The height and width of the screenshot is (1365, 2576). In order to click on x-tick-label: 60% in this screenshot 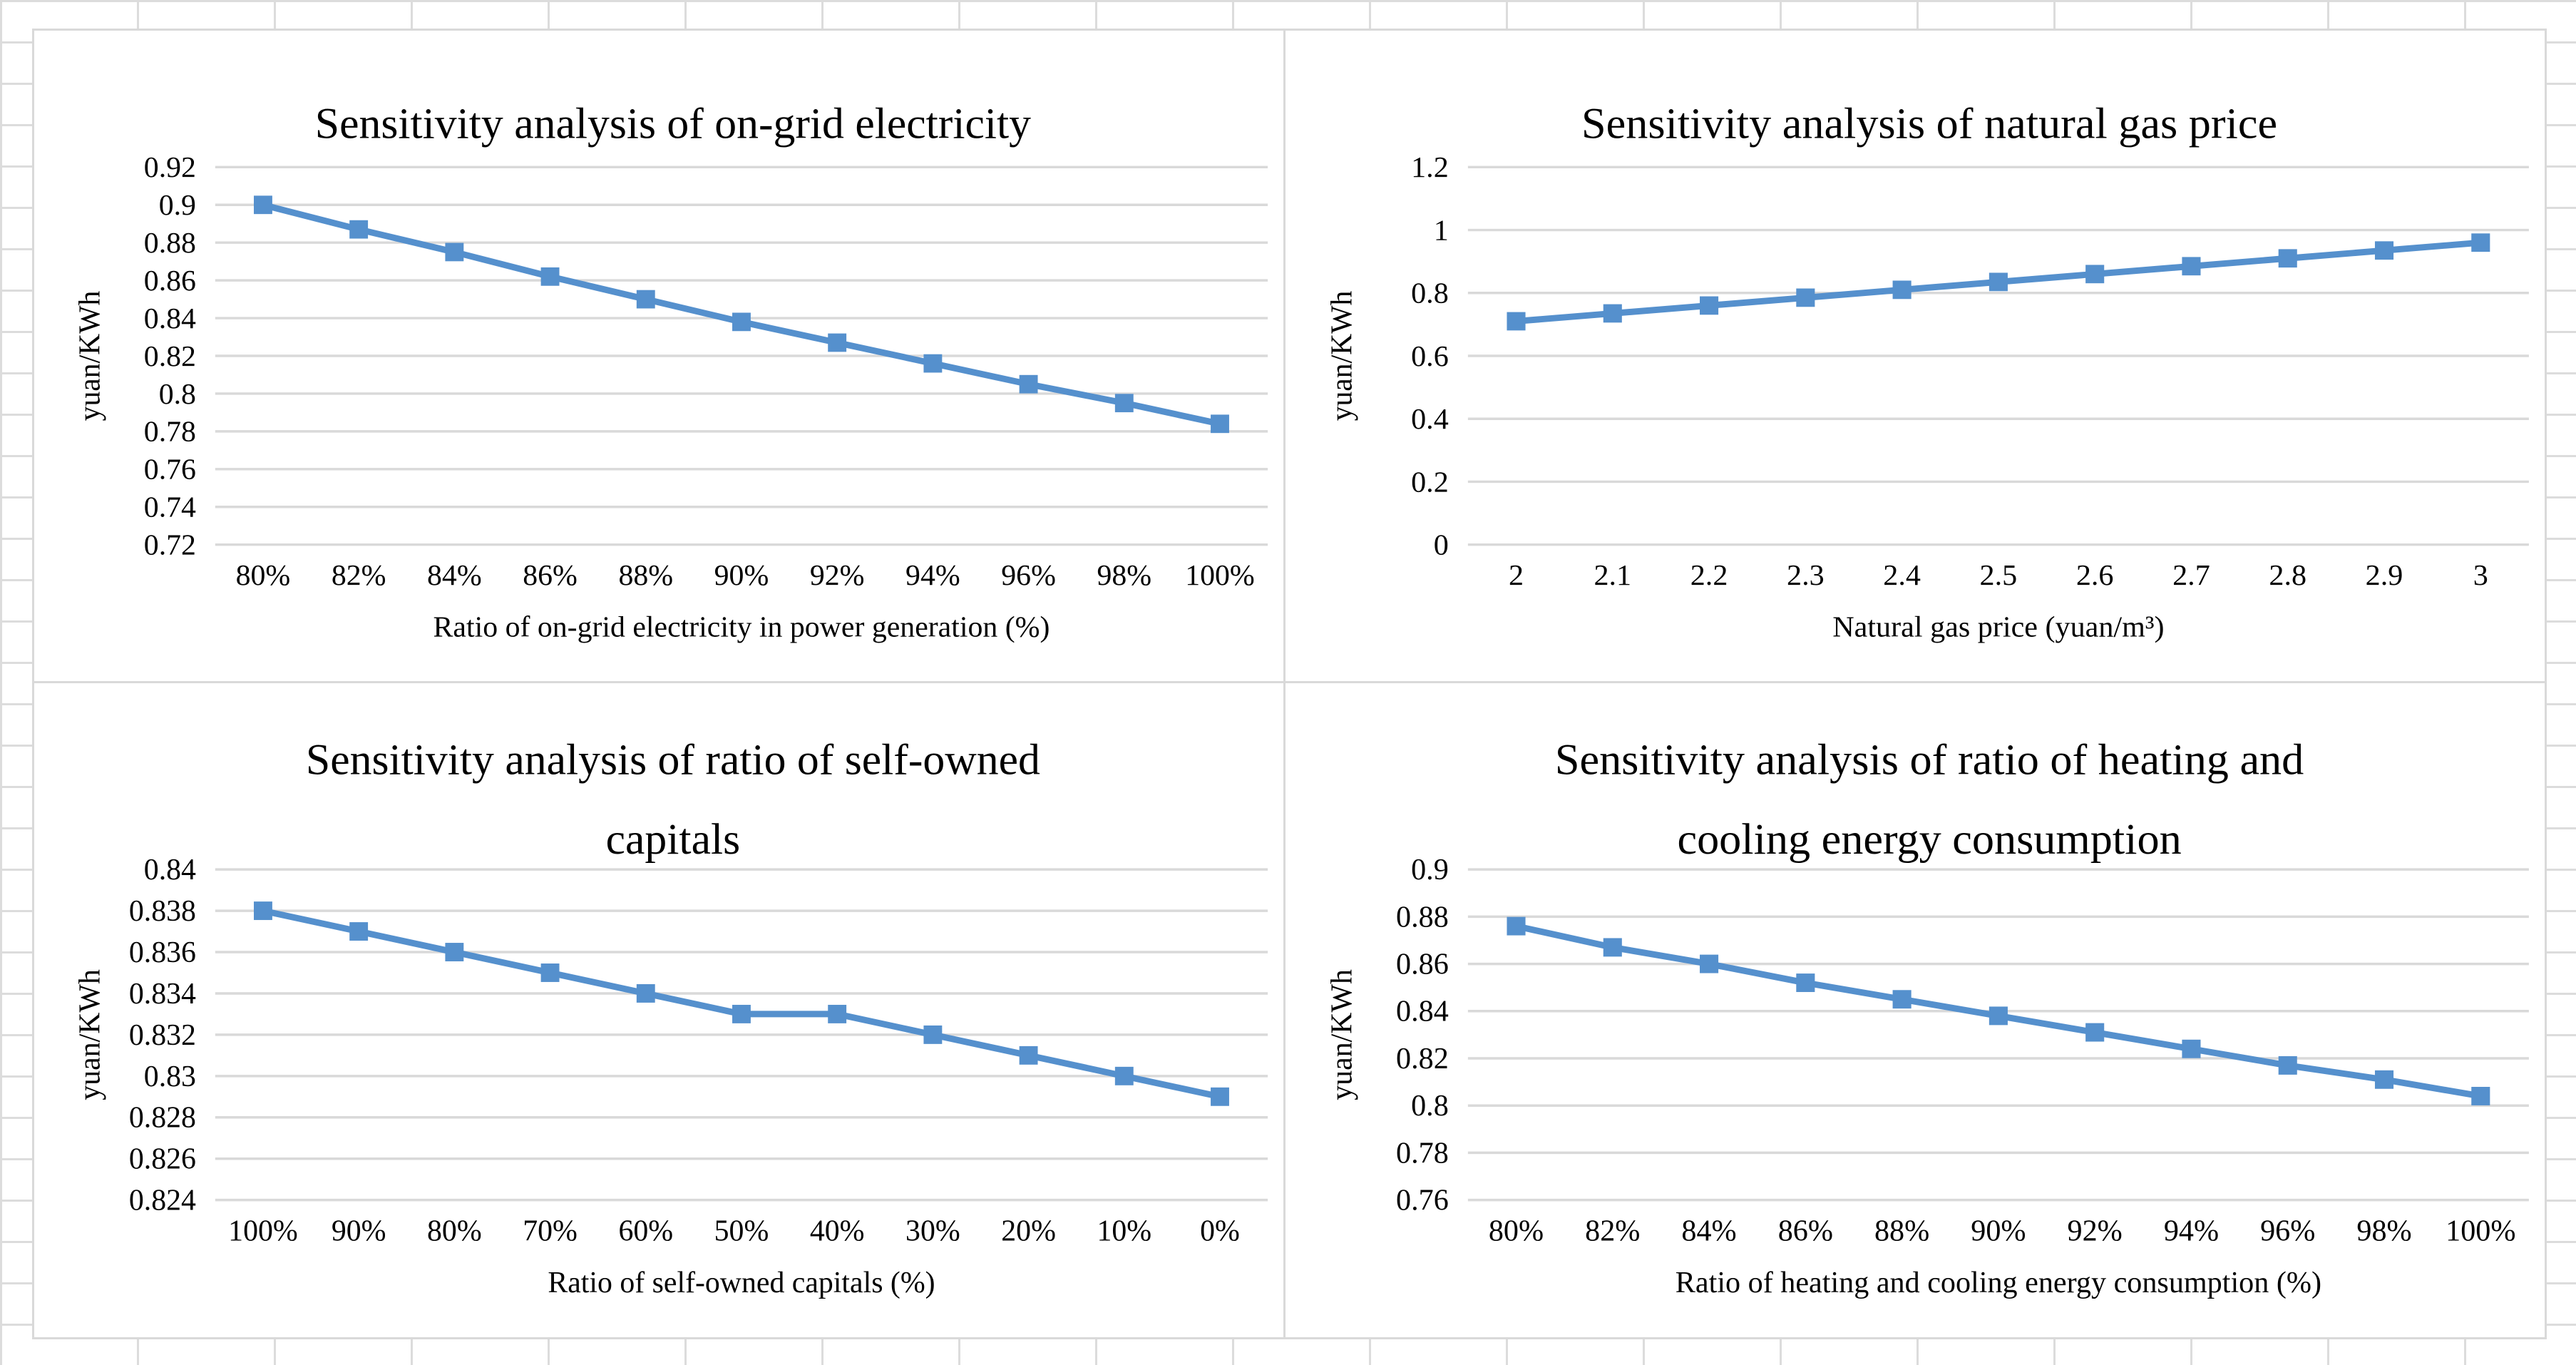, I will do `click(645, 1231)`.